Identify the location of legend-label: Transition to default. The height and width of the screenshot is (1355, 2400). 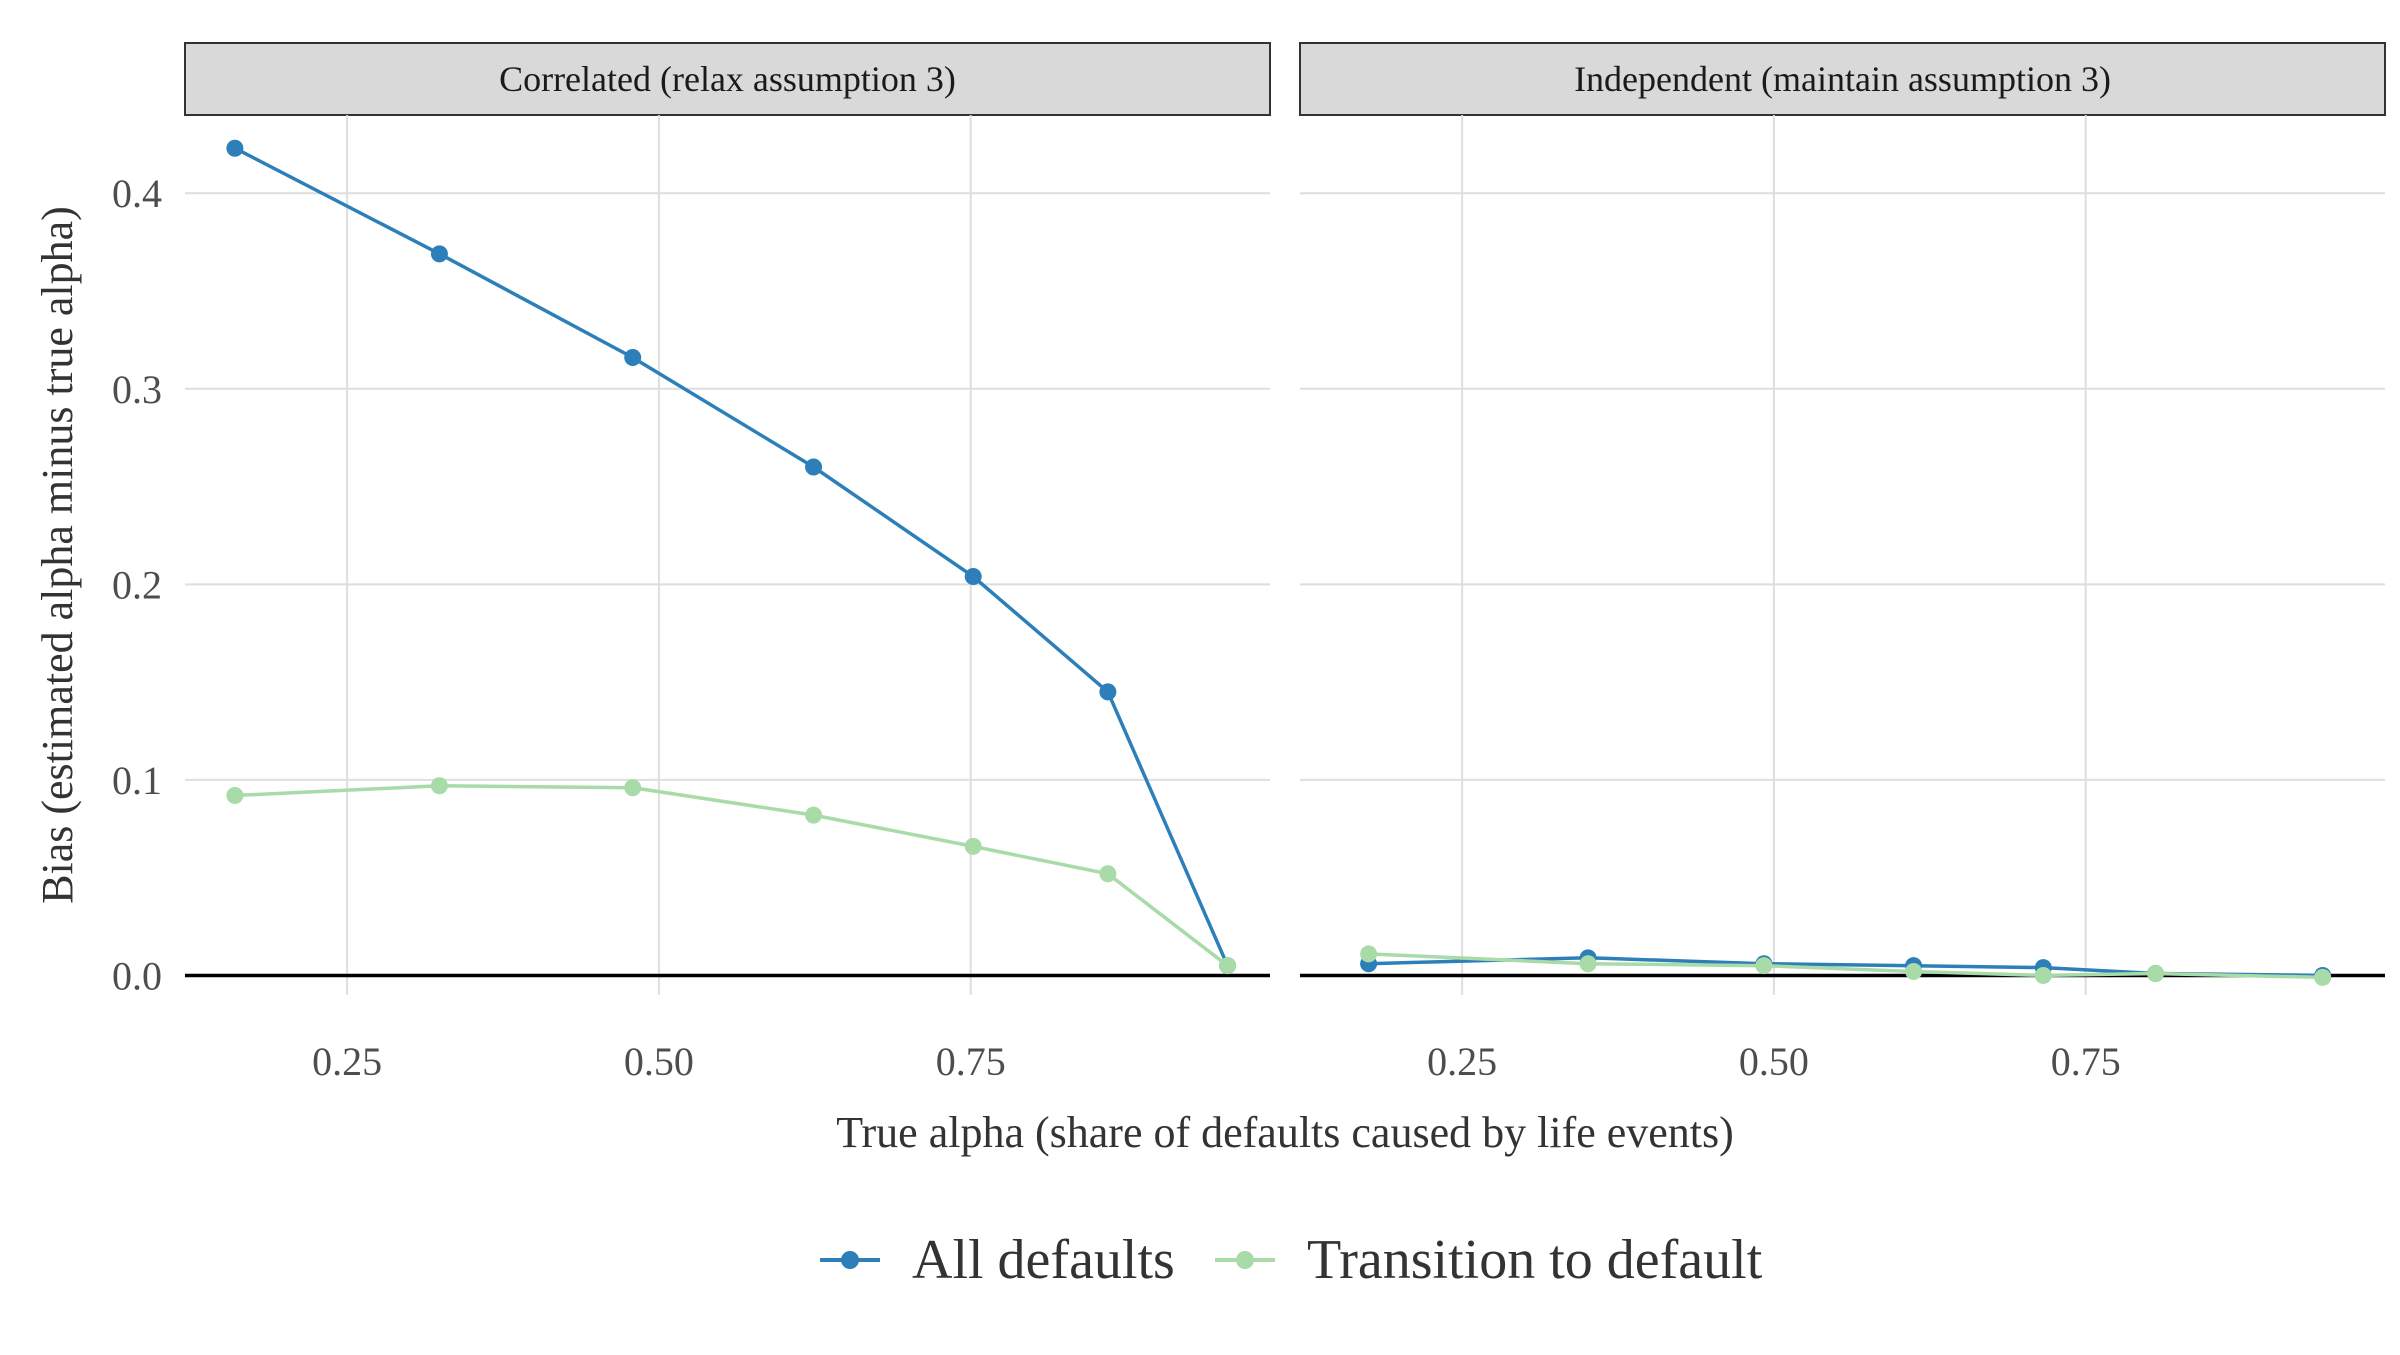
(1535, 1260).